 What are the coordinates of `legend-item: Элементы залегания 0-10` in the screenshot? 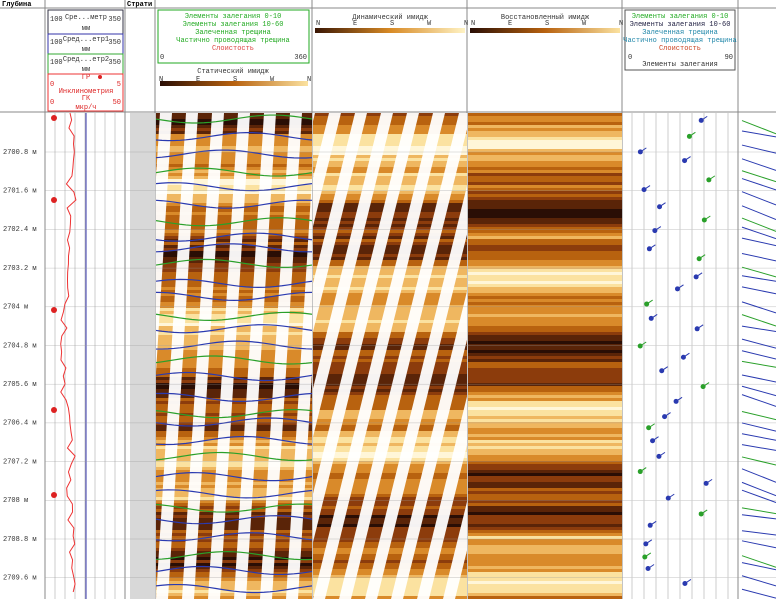 It's located at (233, 17).